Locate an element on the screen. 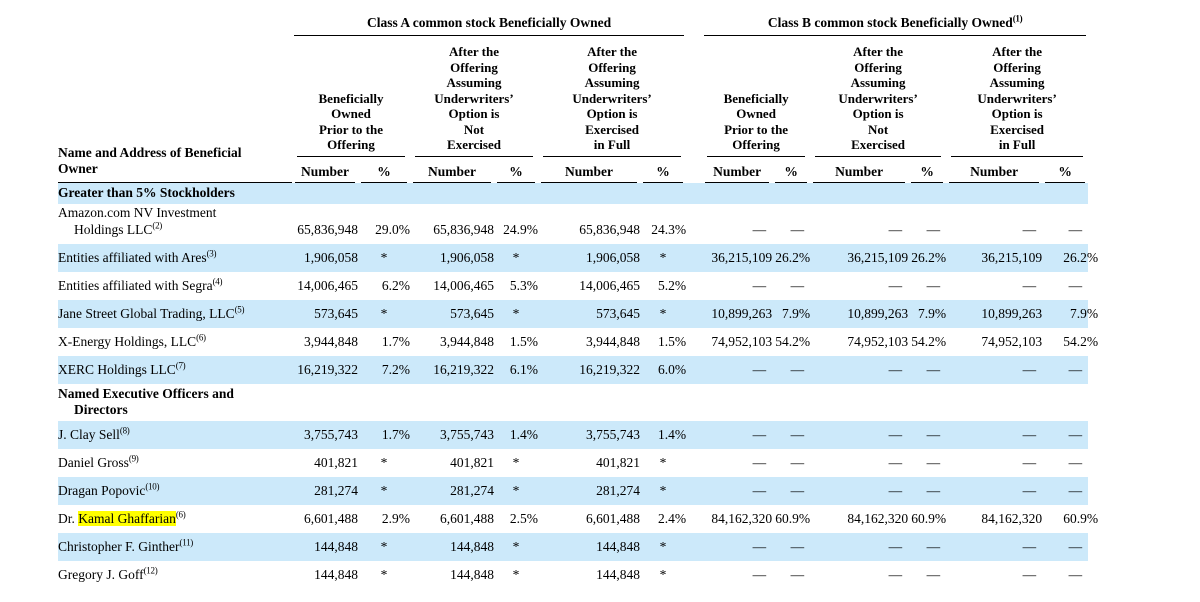 Image resolution: width=1200 pixels, height=602 pixels. class-a-group-header: Class A common stock Beneficially Owned is located at coordinates (489, 22).